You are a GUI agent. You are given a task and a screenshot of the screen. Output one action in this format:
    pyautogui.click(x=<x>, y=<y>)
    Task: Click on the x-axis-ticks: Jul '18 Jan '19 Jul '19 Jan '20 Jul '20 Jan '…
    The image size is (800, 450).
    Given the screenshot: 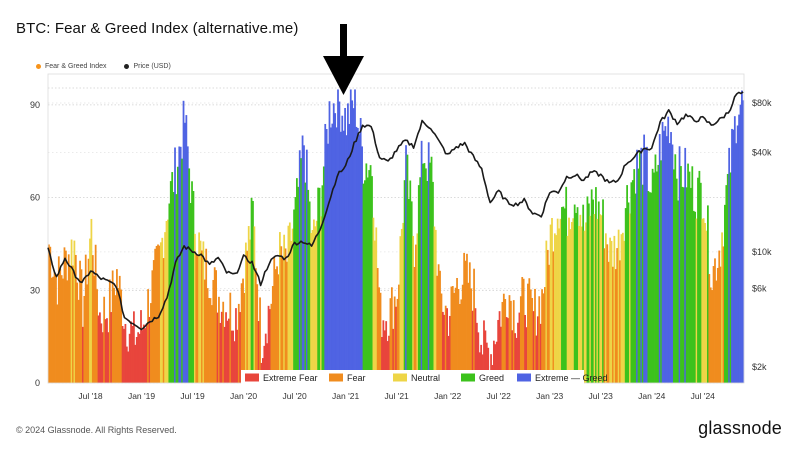 What is the action you would take?
    pyautogui.click(x=396, y=396)
    